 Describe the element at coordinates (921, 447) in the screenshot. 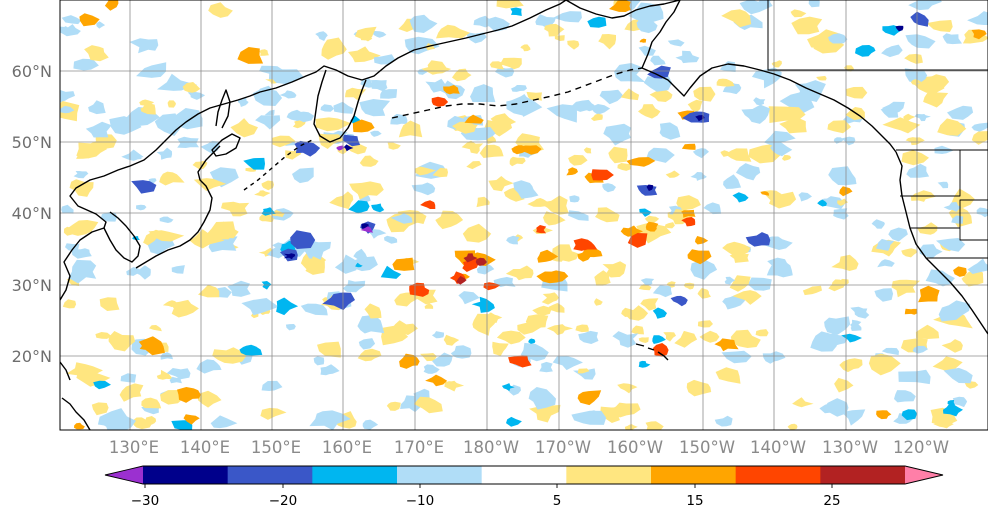

I see `lon-label: 120°W` at that location.